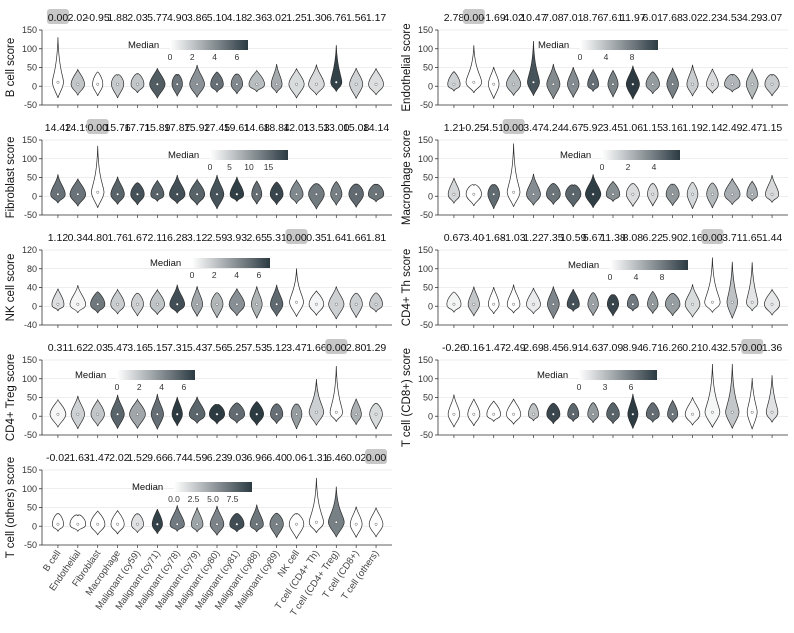 Image resolution: width=794 pixels, height=633 pixels. I want to click on y-tick-label: 100, so click(425, 269).